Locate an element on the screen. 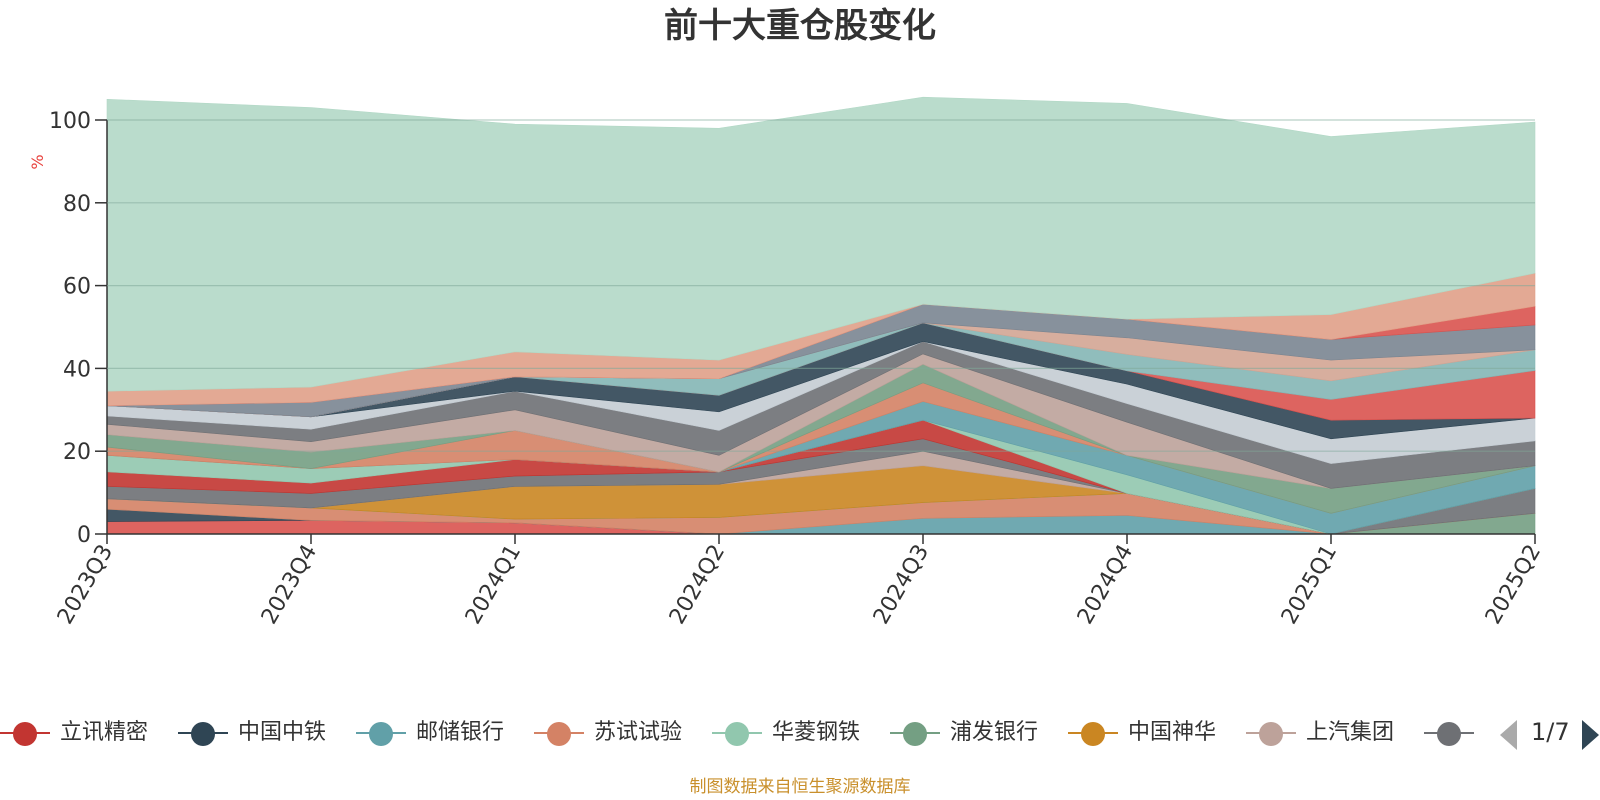 The width and height of the screenshot is (1600, 800). y-tick-label: 80 is located at coordinates (77, 204).